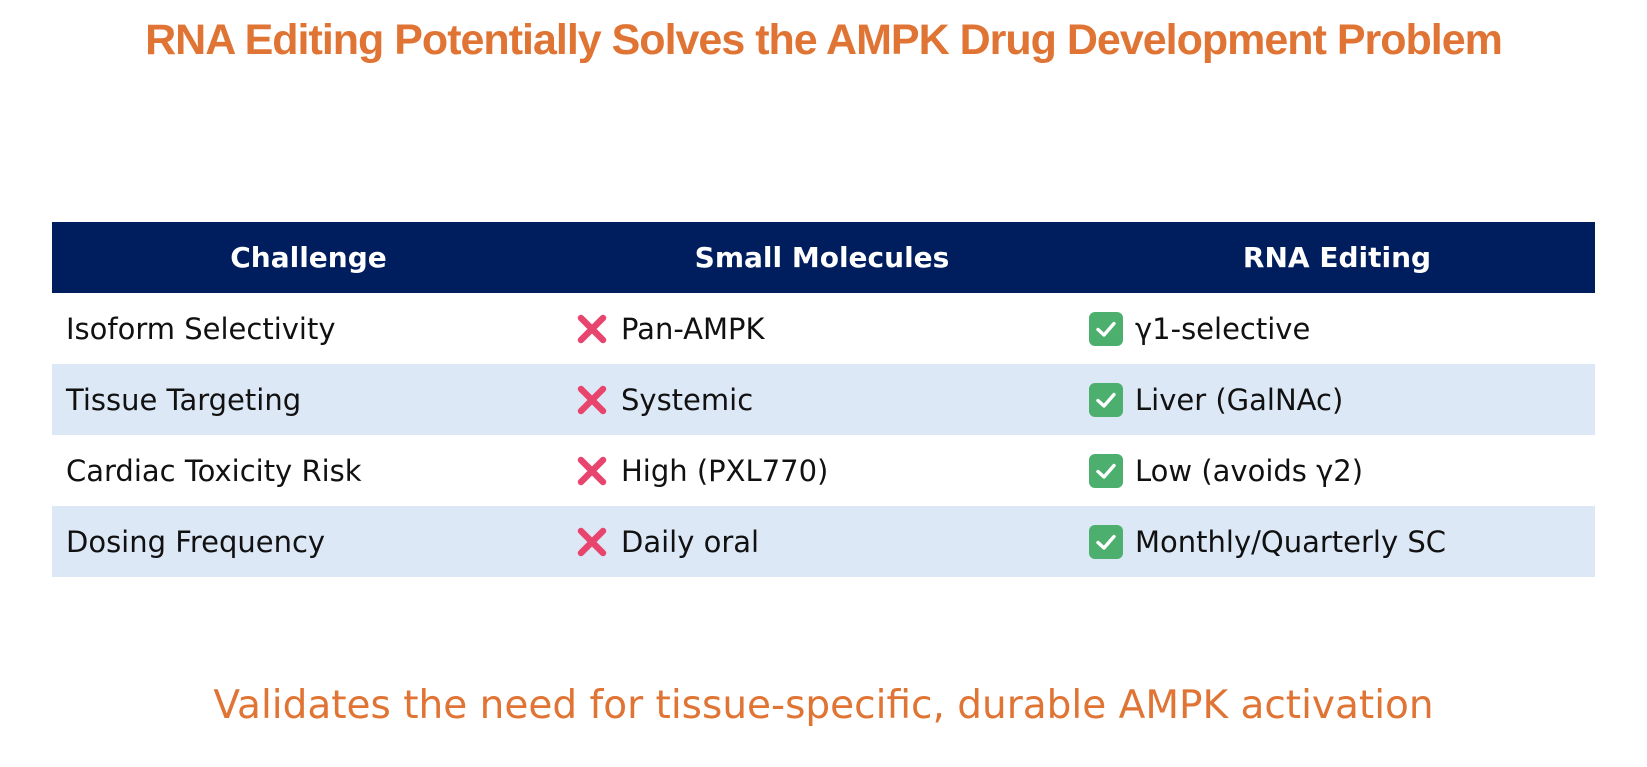 This screenshot has height=767, width=1647. What do you see at coordinates (1337, 257) in the screenshot?
I see `header-rna-editing: RNA Editing` at bounding box center [1337, 257].